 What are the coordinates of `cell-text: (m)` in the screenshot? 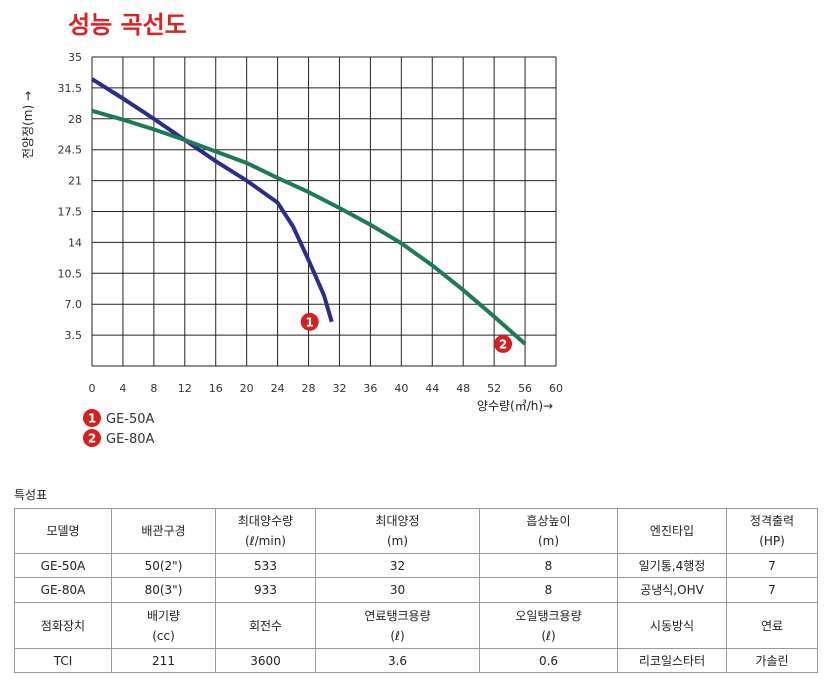 It's located at (548, 541).